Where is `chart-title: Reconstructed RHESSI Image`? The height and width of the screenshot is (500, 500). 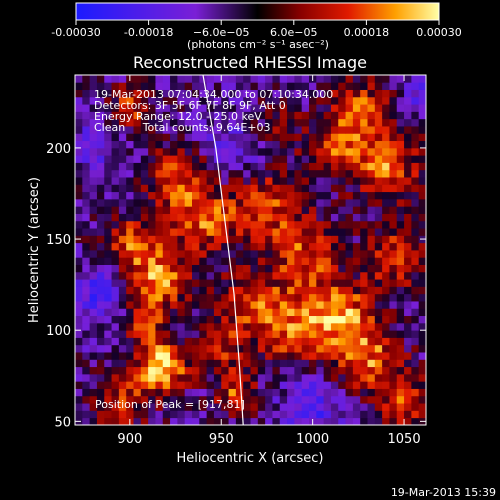
chart-title: Reconstructed RHESSI Image is located at coordinates (250, 62).